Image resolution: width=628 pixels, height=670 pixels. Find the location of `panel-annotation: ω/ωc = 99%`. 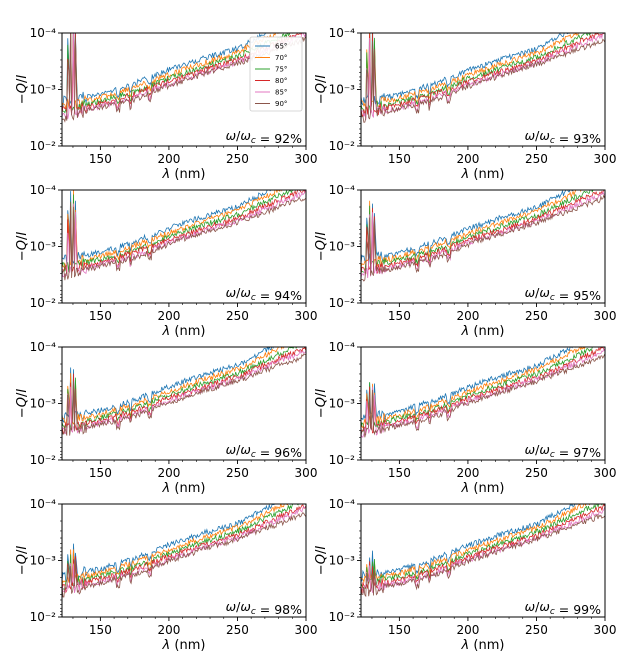

panel-annotation: ω/ωc = 99% is located at coordinates (563, 608).